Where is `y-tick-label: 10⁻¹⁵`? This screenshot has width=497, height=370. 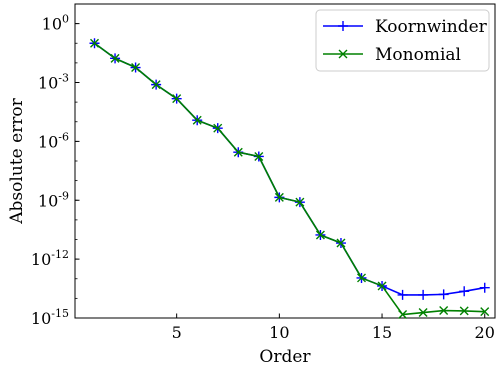 y-tick-label: 10⁻¹⁵ is located at coordinates (50, 317).